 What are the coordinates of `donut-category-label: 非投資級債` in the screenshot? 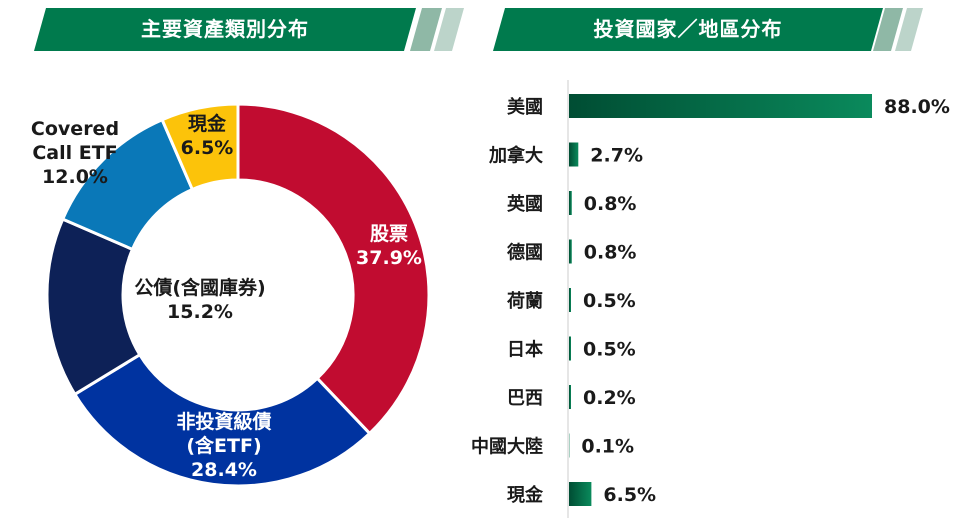 It's located at (223, 421).